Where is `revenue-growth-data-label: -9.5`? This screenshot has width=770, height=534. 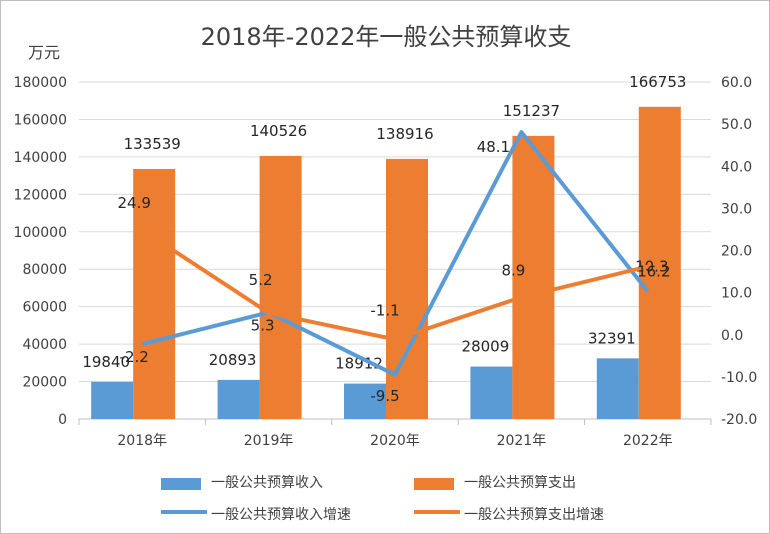
revenue-growth-data-label: -9.5 is located at coordinates (384, 396).